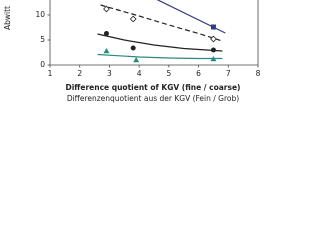 The height and width of the screenshot is (240, 320). I want to click on y-axis-label: Abwitt, so click(7, 18).